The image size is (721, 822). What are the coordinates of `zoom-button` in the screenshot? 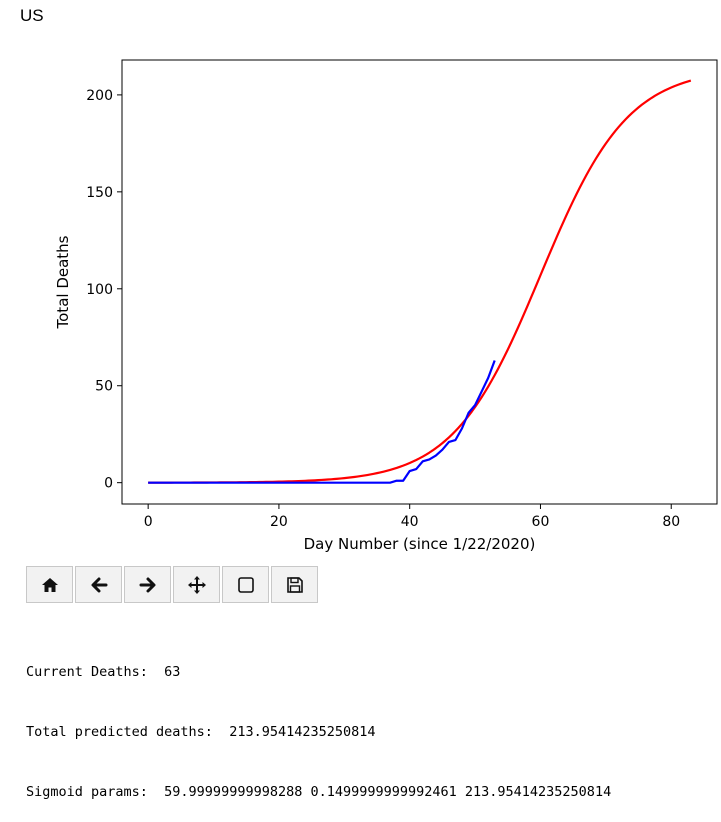 It's located at (245, 584).